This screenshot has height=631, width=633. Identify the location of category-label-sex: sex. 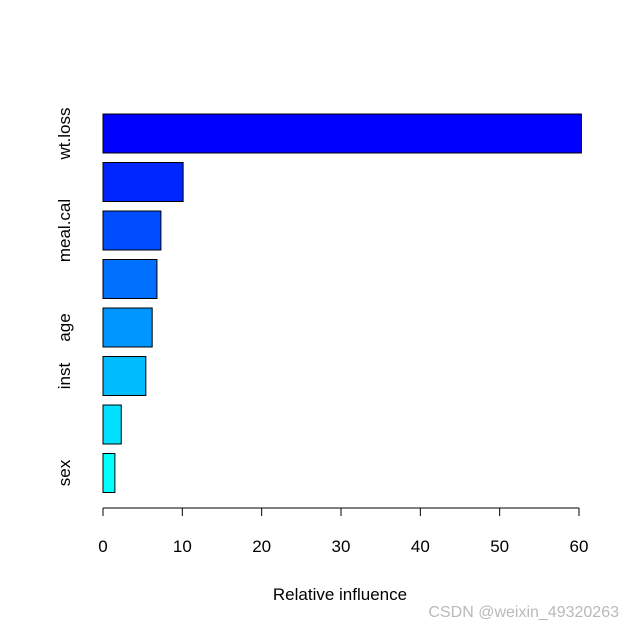
(64, 472).